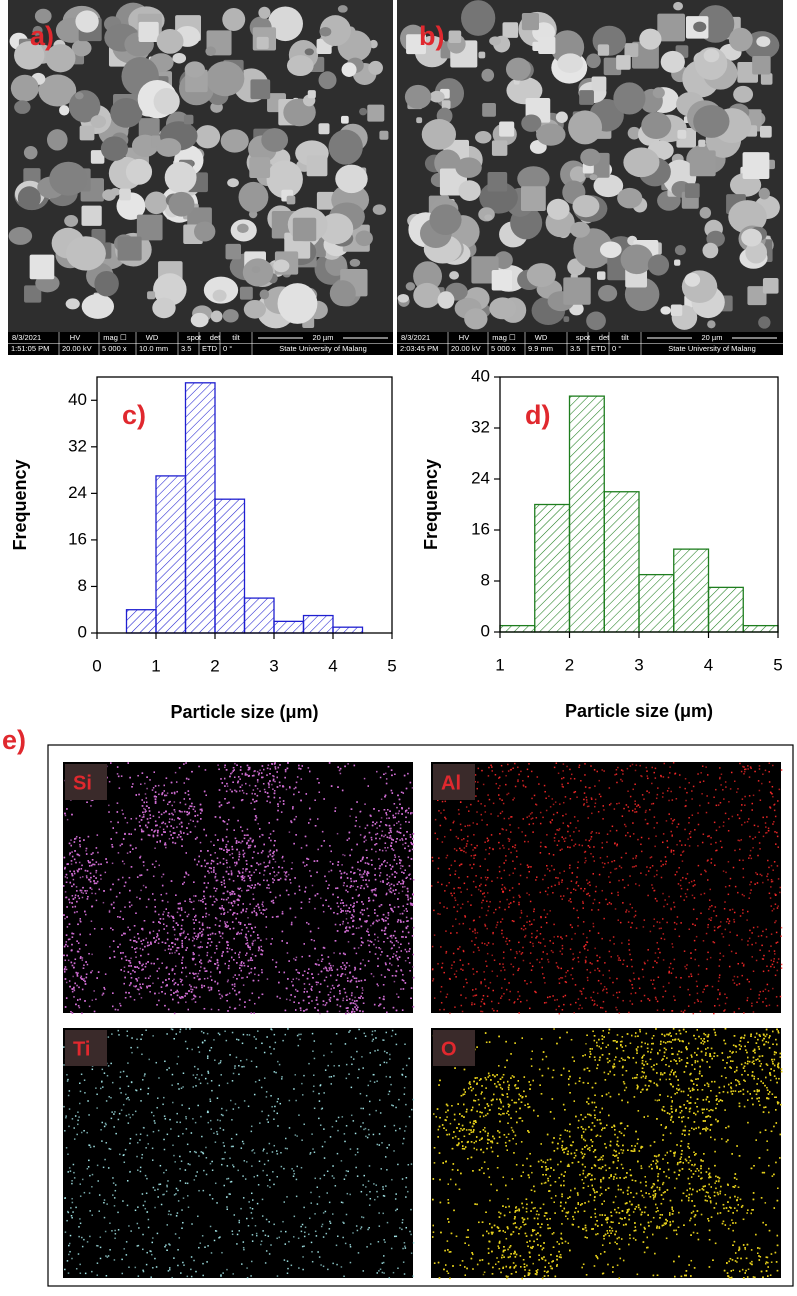 Image resolution: width=797 pixels, height=1296 pixels. I want to click on info-header: WD, so click(541, 337).